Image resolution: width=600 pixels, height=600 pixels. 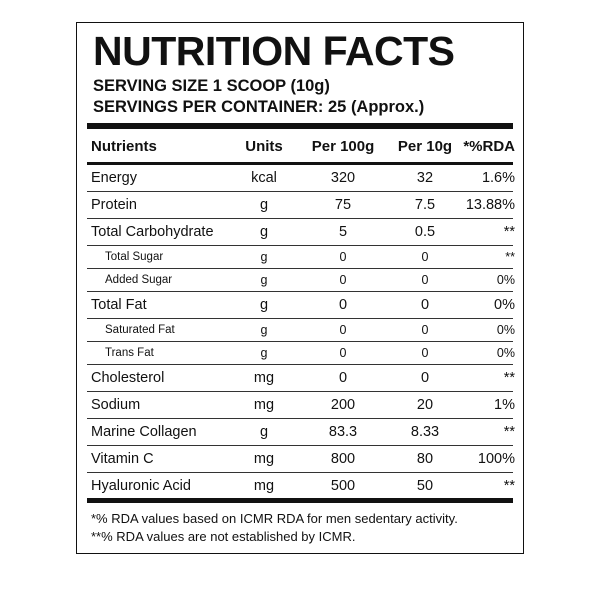 What do you see at coordinates (129, 353) in the screenshot?
I see `nutrient-name: Trans Fat` at bounding box center [129, 353].